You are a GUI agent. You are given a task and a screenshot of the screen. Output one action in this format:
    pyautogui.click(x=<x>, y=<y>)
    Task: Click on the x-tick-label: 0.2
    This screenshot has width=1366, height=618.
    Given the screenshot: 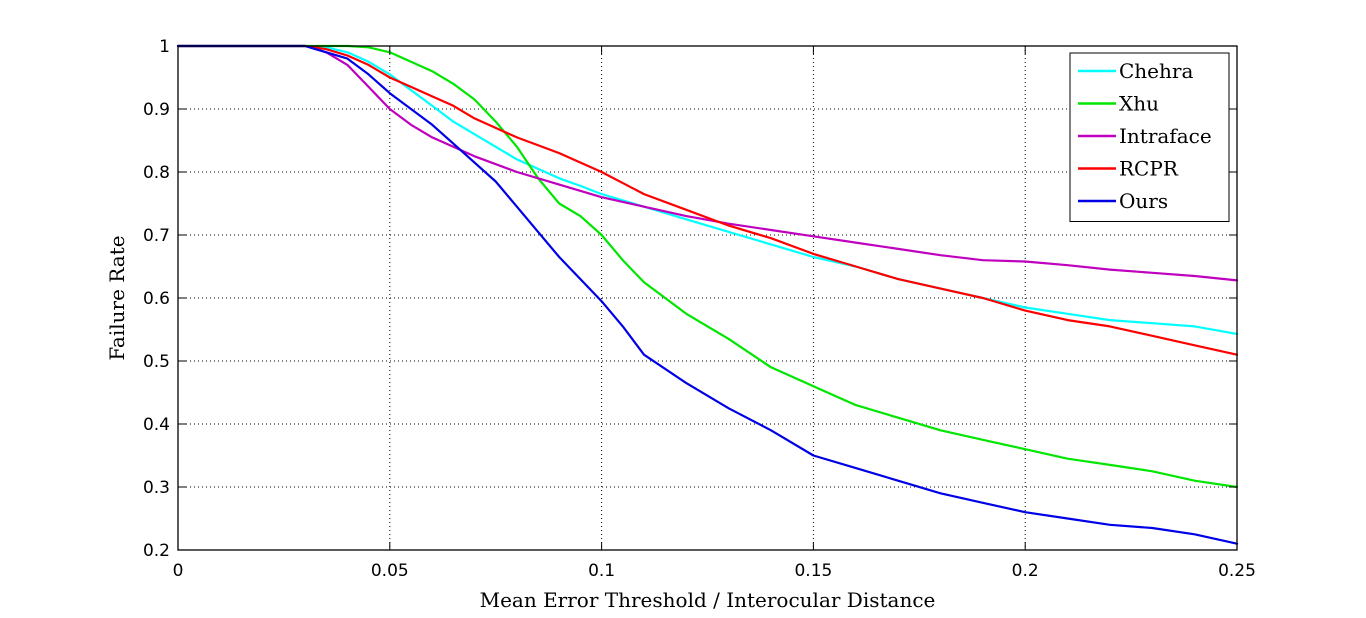 What is the action you would take?
    pyautogui.click(x=1025, y=571)
    